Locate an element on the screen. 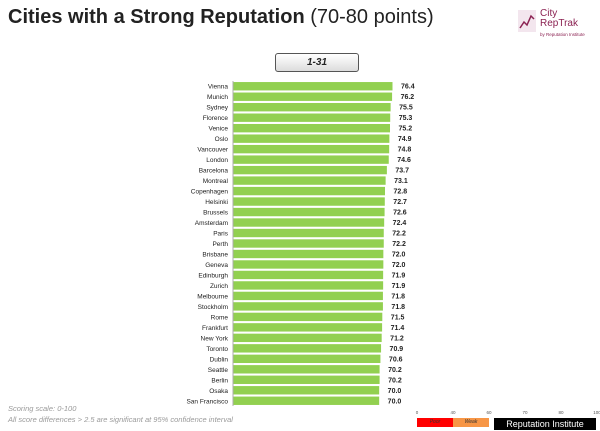  reptrak-logo-icon is located at coordinates (527, 21).